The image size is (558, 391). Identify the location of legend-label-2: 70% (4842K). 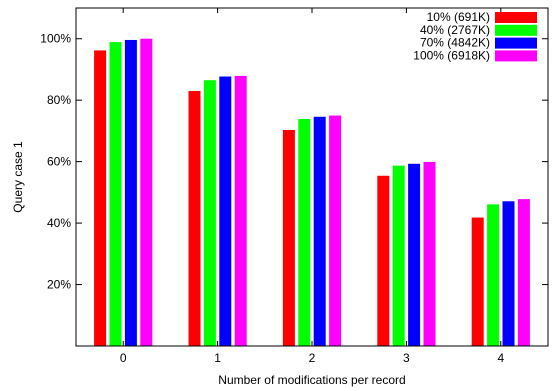
(455, 43).